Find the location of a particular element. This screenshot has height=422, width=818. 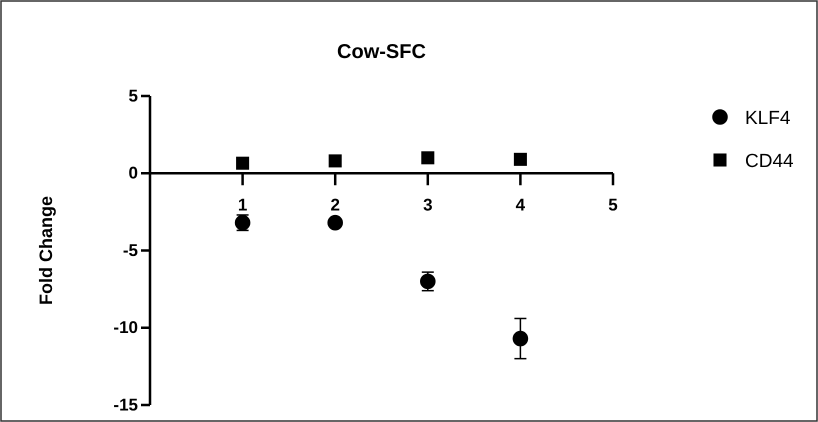

y-tick-label: 0 is located at coordinates (133, 173).